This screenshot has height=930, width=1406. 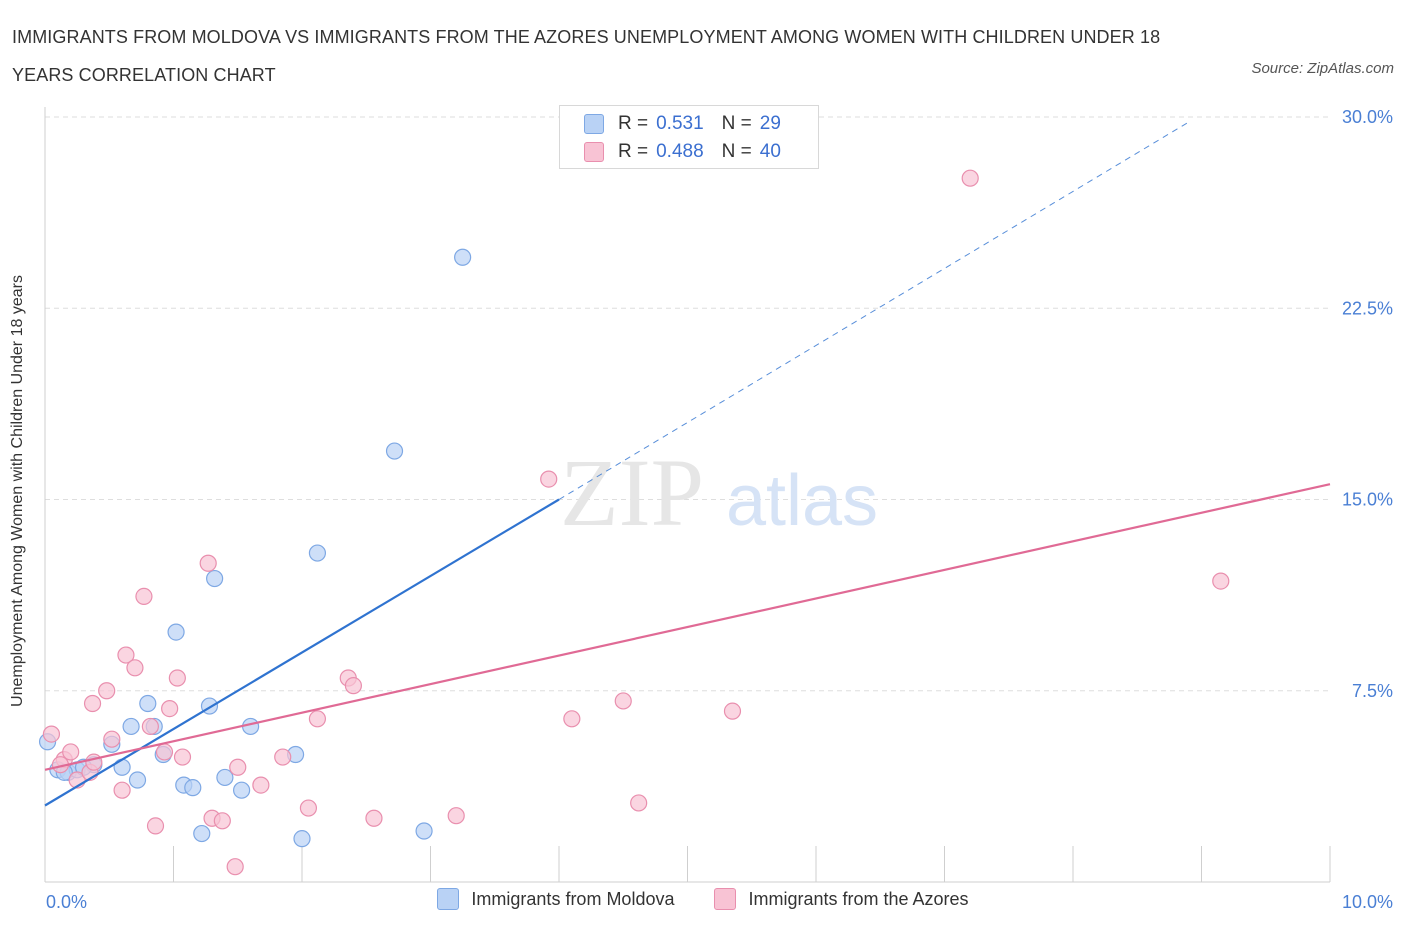 I want to click on legend-item-azores: Immigrants from the Azores, so click(x=841, y=899).